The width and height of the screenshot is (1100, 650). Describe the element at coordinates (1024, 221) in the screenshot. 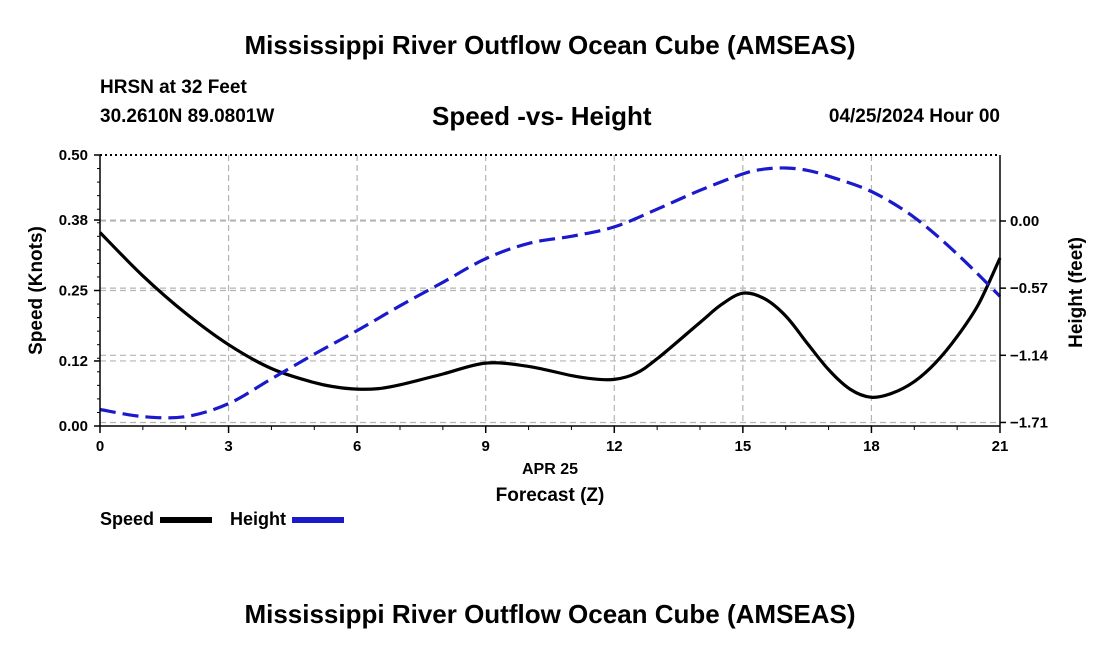

I see `y-right-tick-label: 0.00` at that location.